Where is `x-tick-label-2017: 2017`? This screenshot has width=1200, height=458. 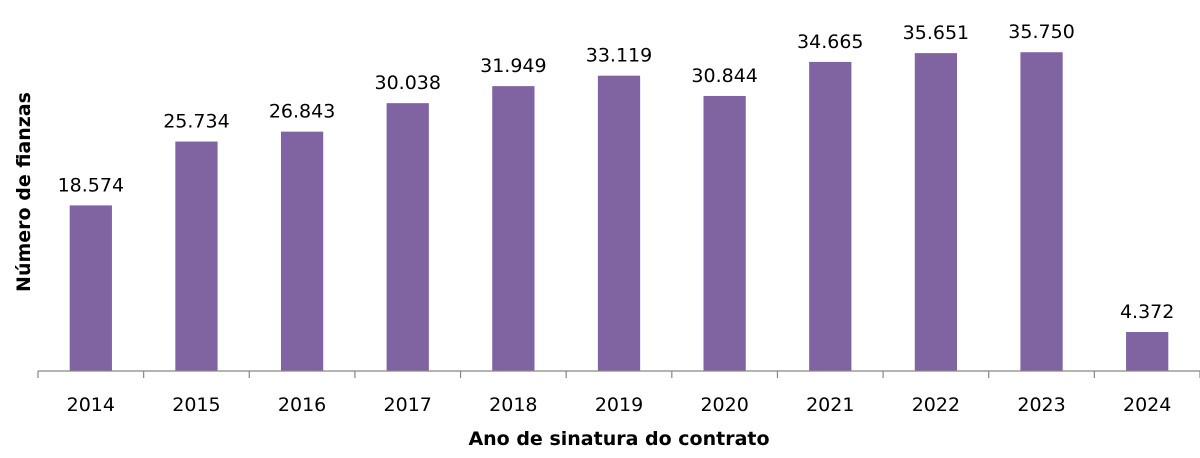
x-tick-label-2017: 2017 is located at coordinates (408, 405).